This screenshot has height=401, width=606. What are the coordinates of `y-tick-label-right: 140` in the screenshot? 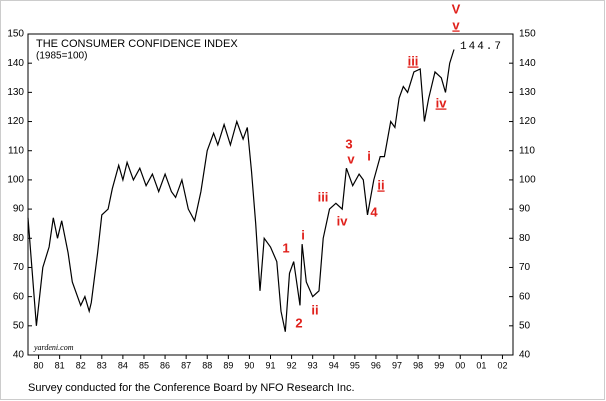 It's located at (527, 63).